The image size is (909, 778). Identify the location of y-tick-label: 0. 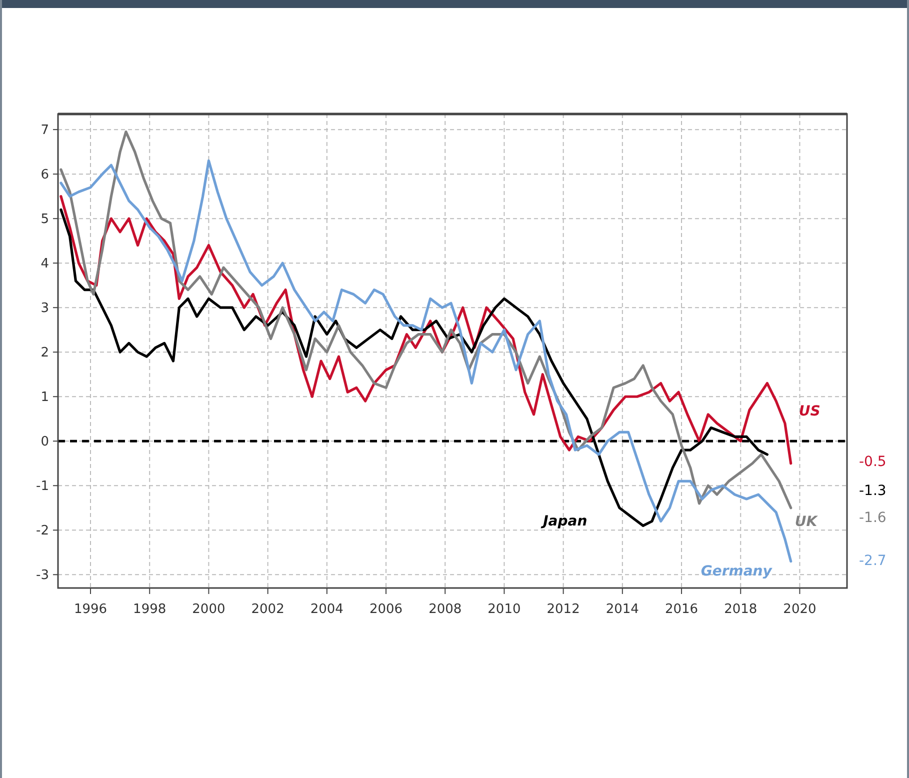
(44, 442).